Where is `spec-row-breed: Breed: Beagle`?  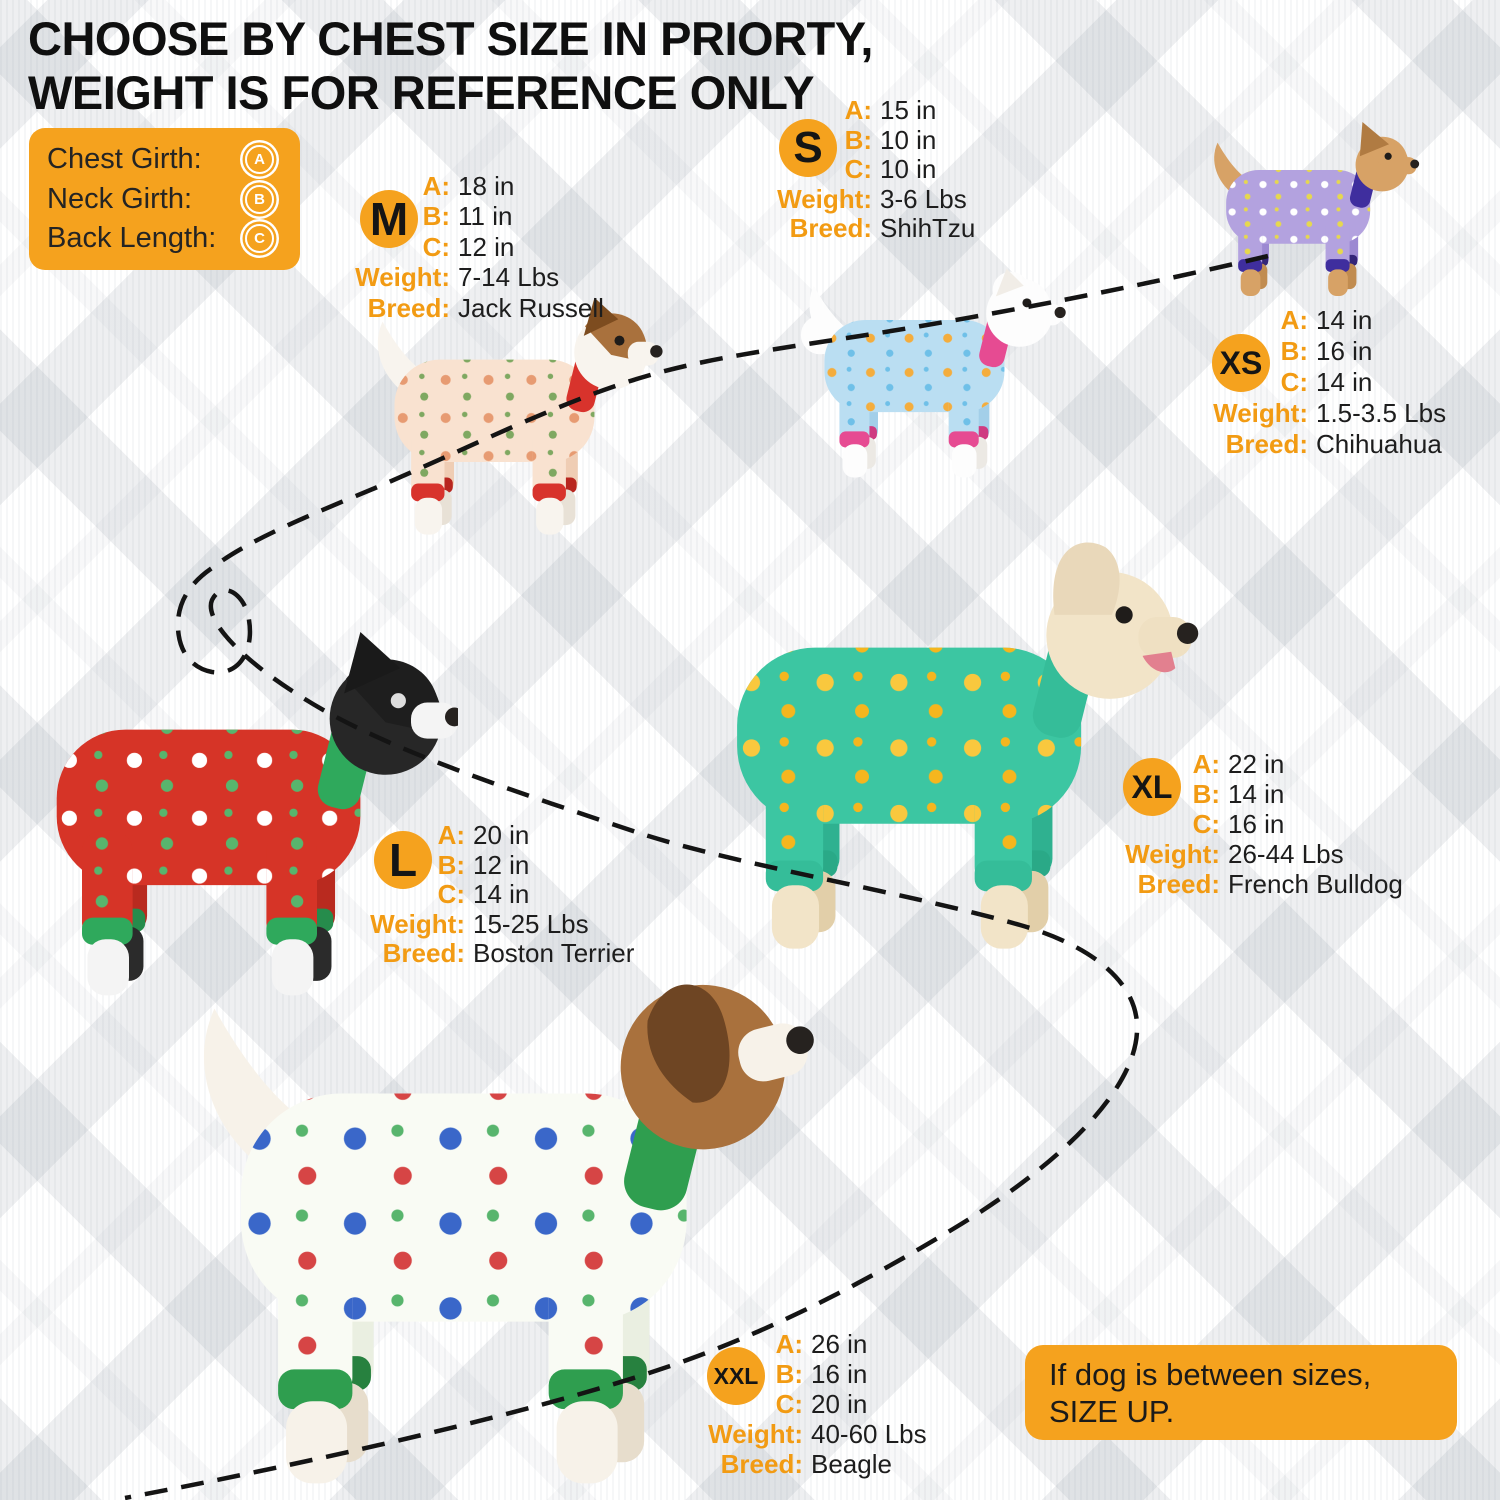 spec-row-breed: Breed: Beagle is located at coordinates (790, 1464).